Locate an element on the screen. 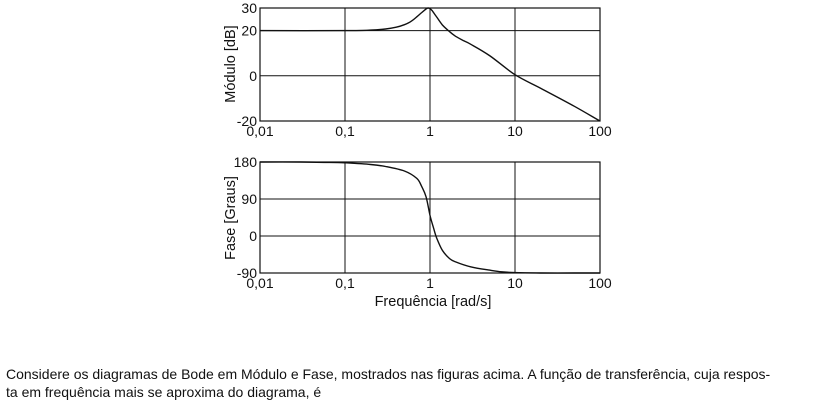 The image size is (833, 414). magnitude-curve is located at coordinates (430, 64).